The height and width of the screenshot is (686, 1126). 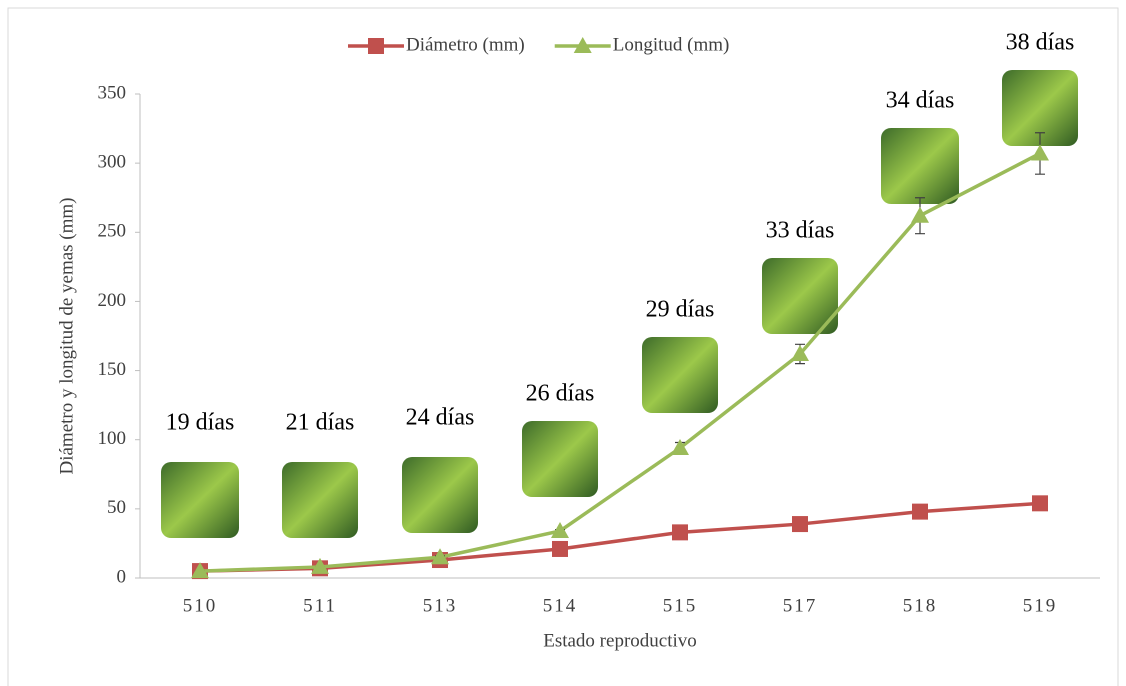 I want to click on annotation: 38 días, so click(x=1040, y=43).